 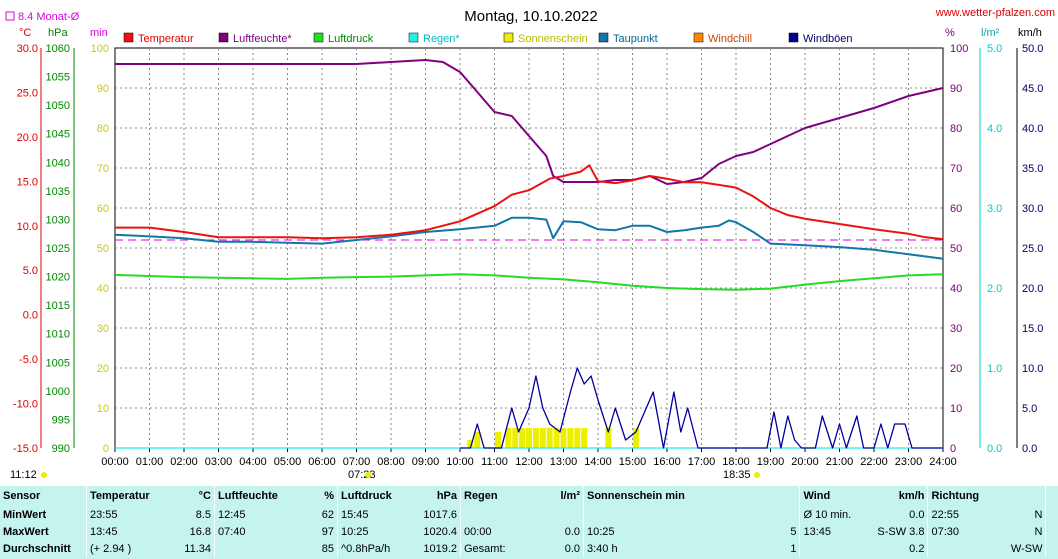 I want to click on hdr-press-unit: hPa, so click(x=446, y=496).